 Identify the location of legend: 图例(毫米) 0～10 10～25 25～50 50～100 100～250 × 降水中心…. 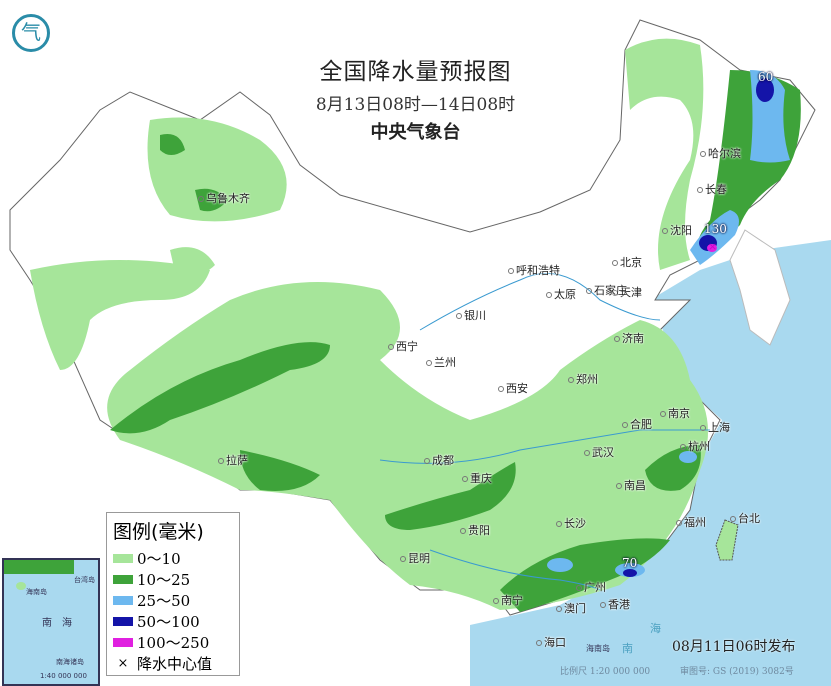
(173, 594).